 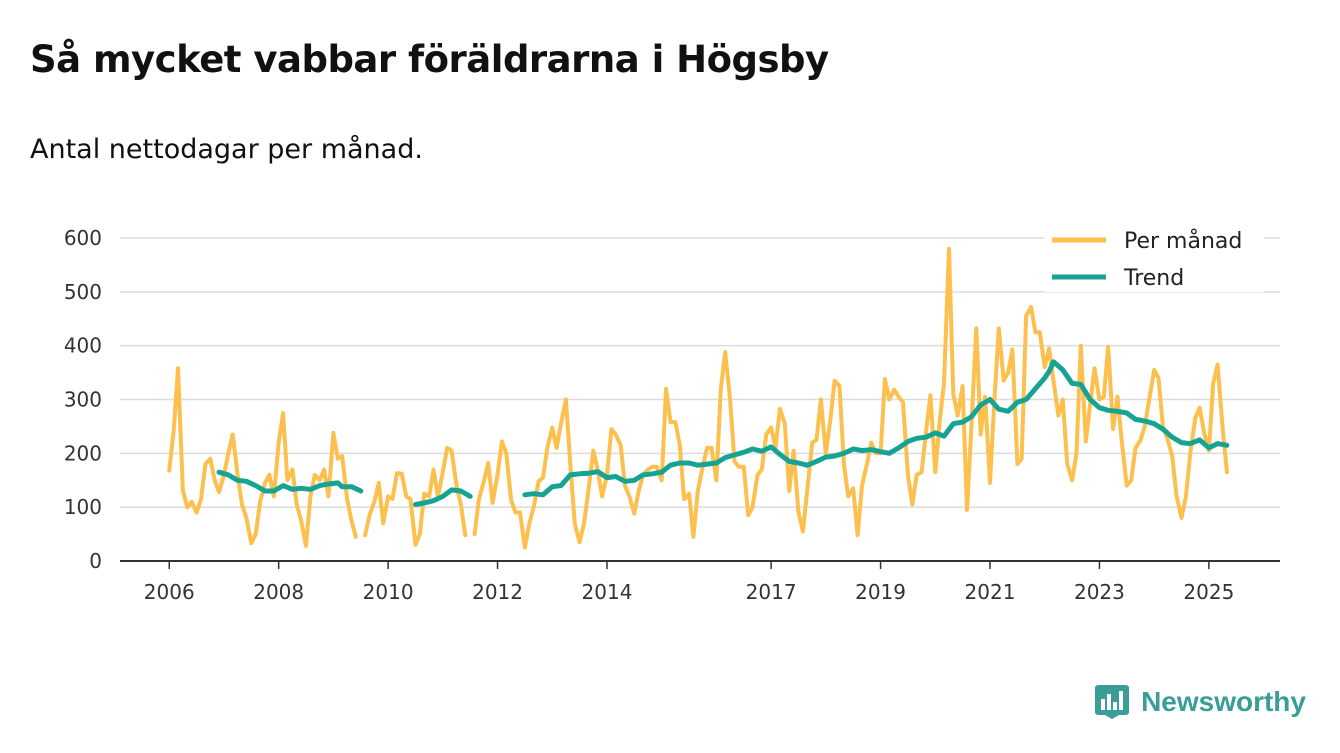 I want to click on legend-label-monthly: Per månad, so click(x=1183, y=241).